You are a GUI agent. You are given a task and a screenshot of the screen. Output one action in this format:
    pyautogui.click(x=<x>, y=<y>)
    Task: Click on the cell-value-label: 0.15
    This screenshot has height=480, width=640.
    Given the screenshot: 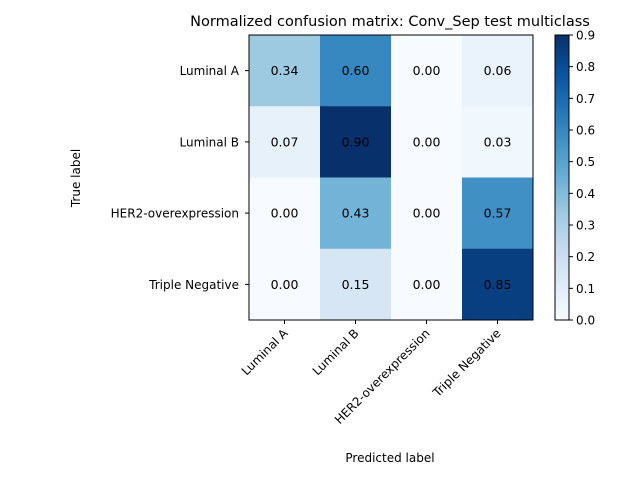 What is the action you would take?
    pyautogui.click(x=356, y=284)
    